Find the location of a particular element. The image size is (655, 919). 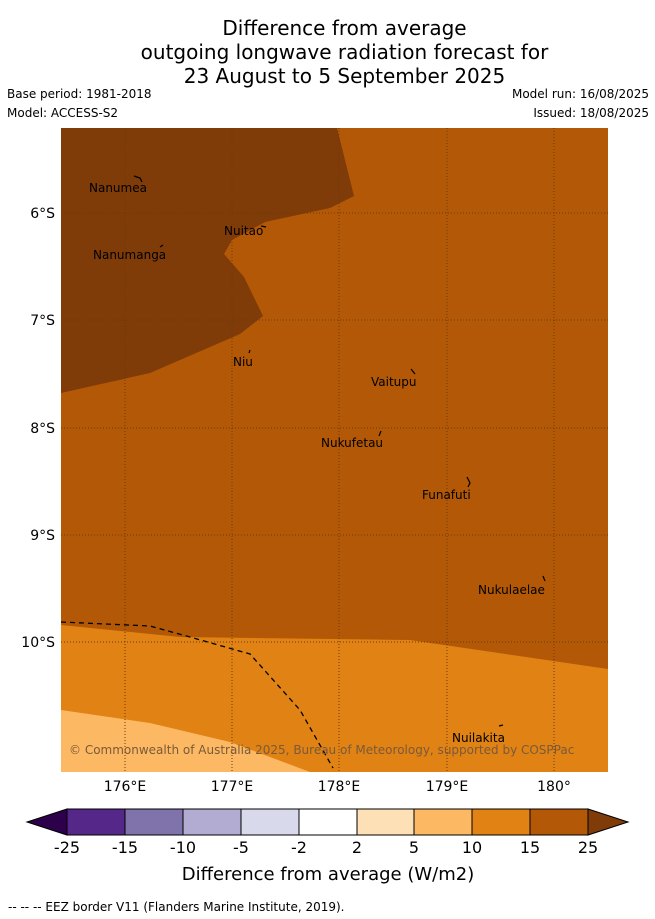

colorbar-extend-low is located at coordinates (46, 822).